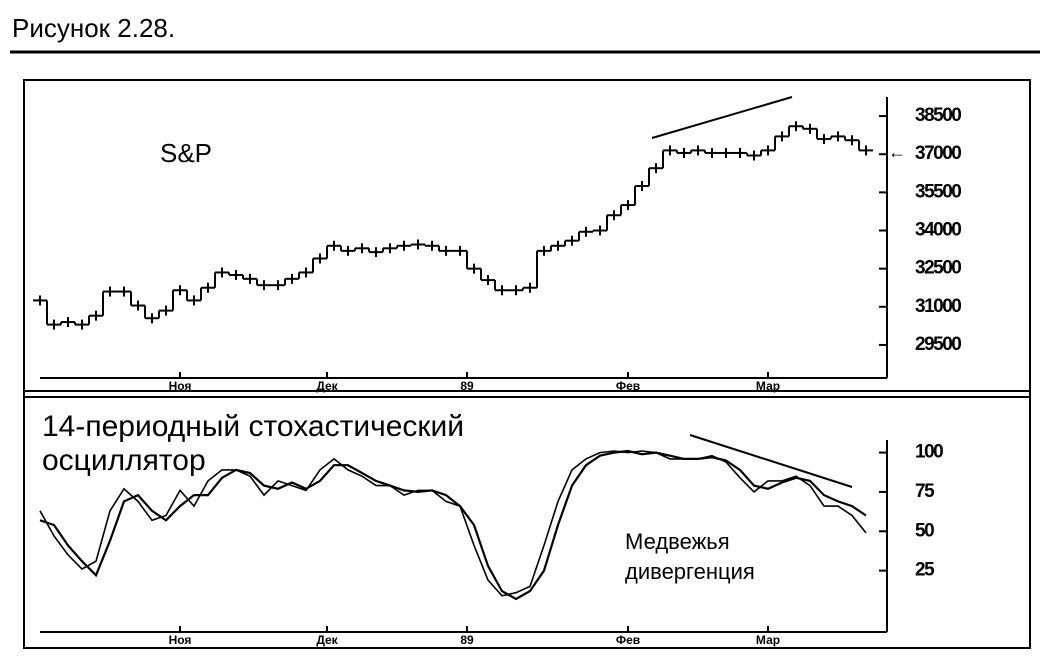 The height and width of the screenshot is (660, 1048). Describe the element at coordinates (925, 570) in the screenshot. I see `y-tick-label: 25` at that location.